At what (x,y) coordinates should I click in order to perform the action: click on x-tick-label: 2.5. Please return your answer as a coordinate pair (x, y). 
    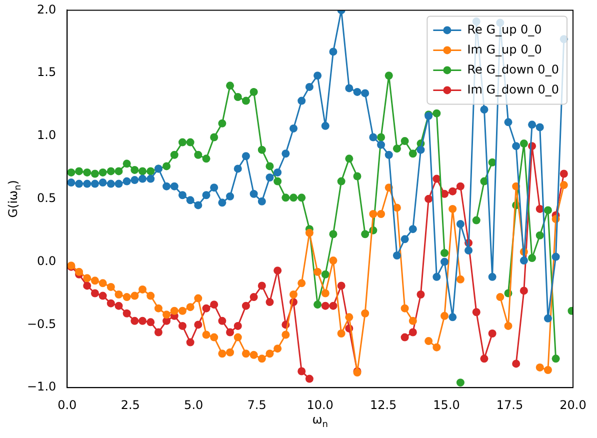
    Looking at the image, I should click on (130, 405).